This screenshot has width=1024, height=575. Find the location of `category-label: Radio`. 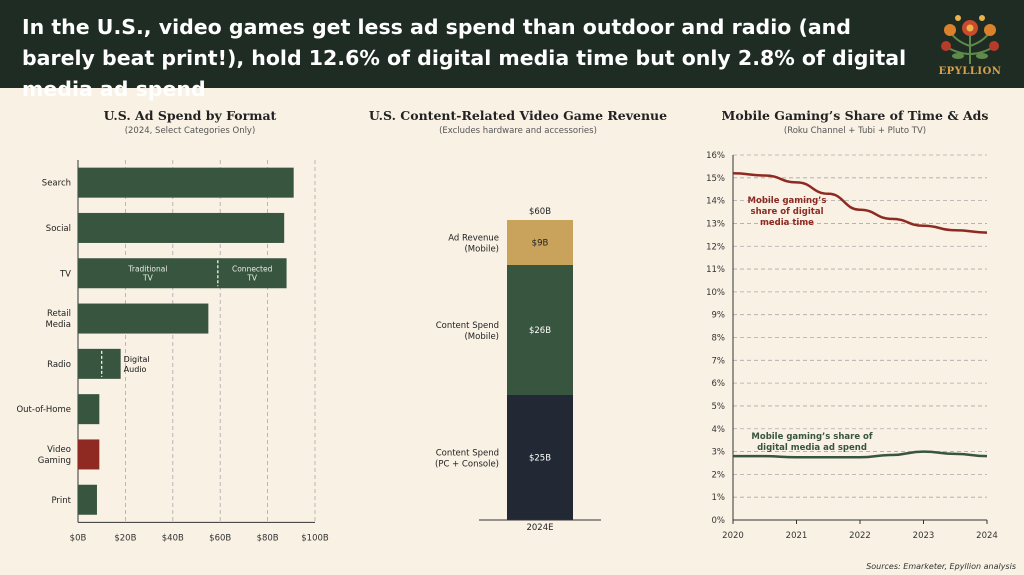

category-label: Radio is located at coordinates (59, 365).